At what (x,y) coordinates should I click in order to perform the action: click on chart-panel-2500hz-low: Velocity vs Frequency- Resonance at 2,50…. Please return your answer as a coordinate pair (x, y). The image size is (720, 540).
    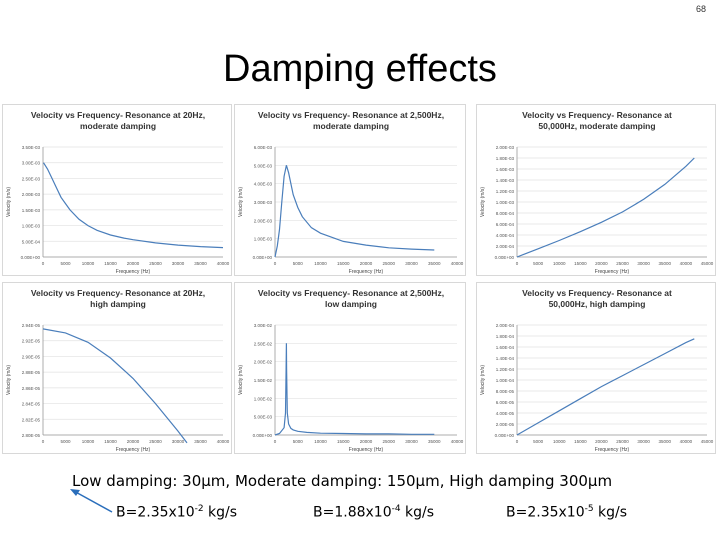
    Looking at the image, I should click on (350, 368).